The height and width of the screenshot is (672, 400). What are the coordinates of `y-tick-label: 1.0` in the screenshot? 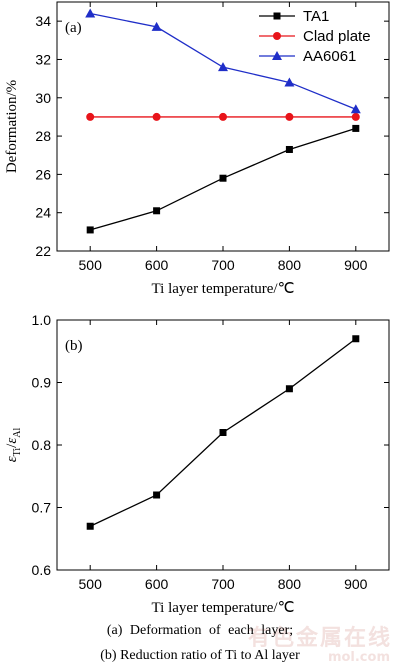 It's located at (42, 320).